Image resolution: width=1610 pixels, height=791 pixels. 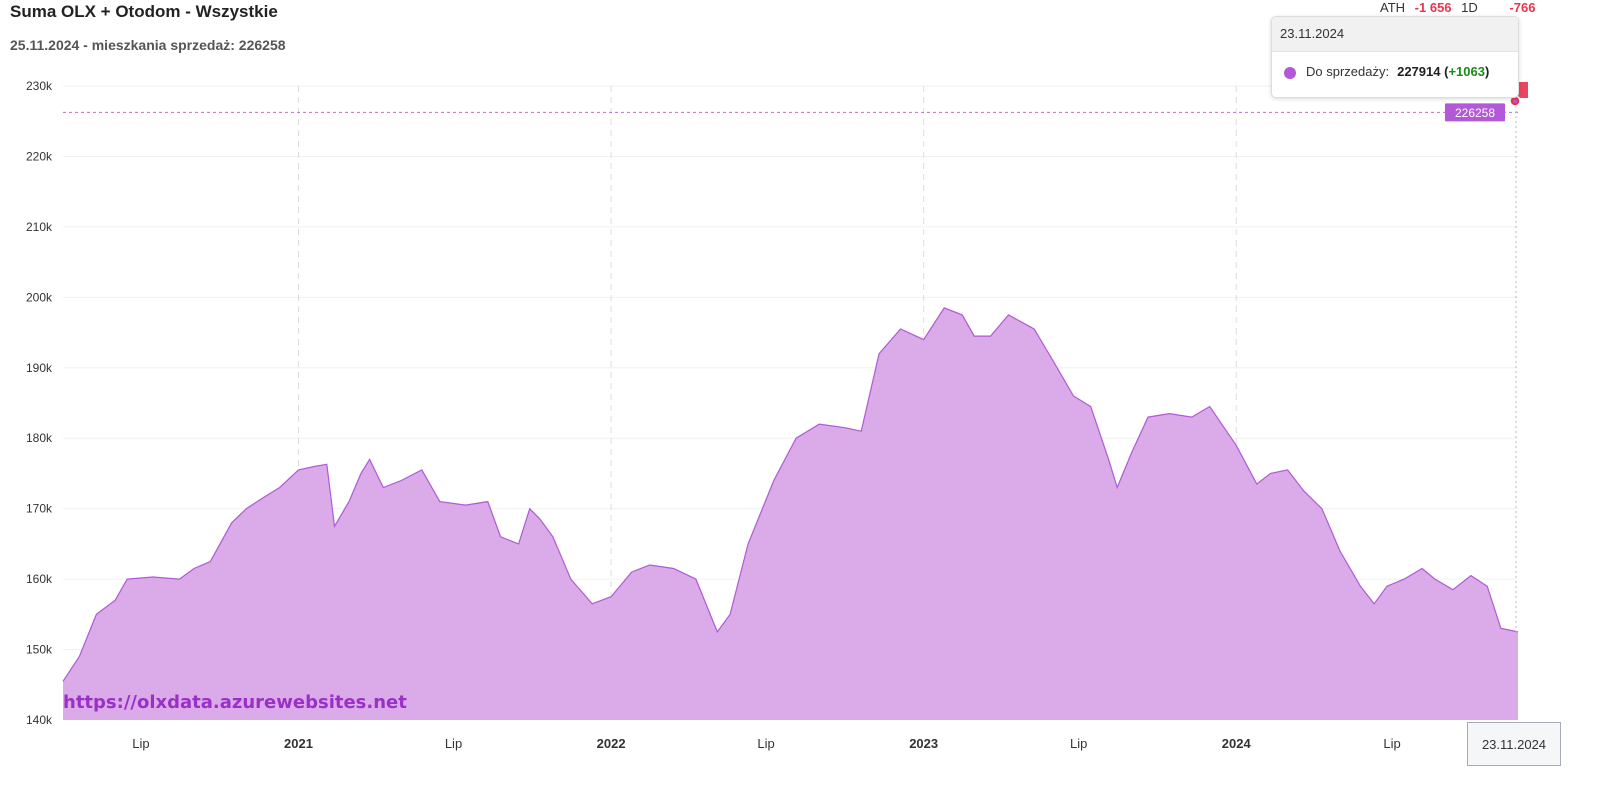 I want to click on x-tick-label: 2023, so click(x=923, y=743).